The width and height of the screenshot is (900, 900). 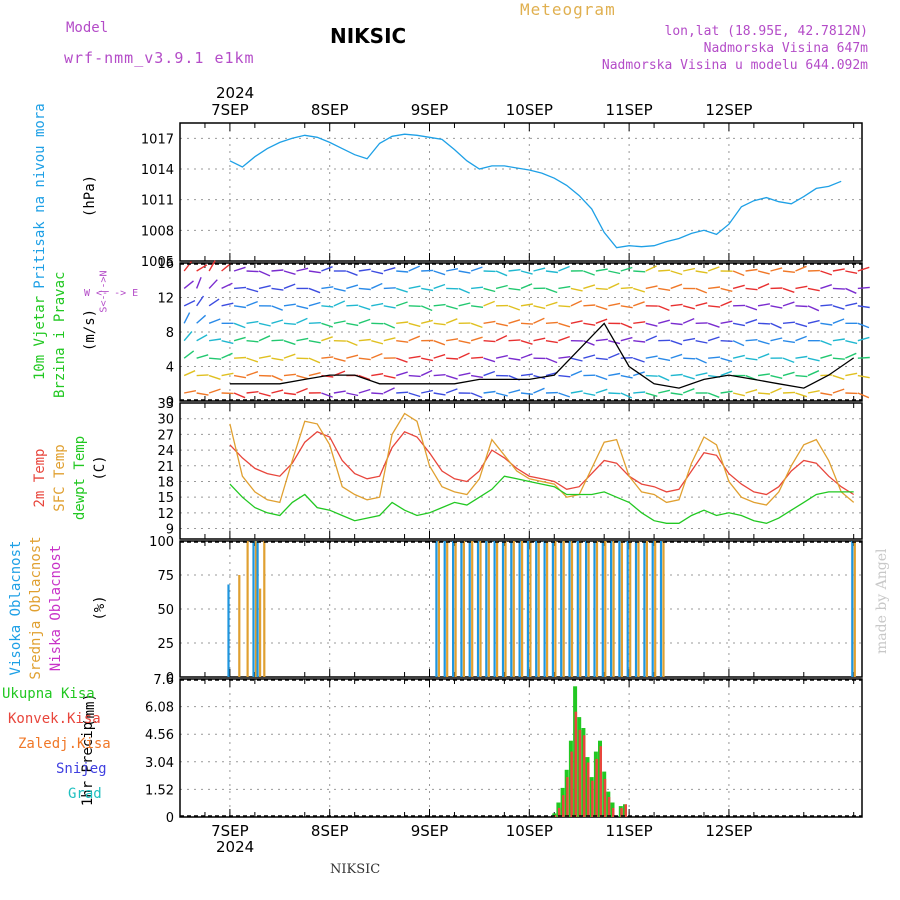 What do you see at coordinates (368, 36) in the screenshot?
I see `station-title: NIKSIC` at bounding box center [368, 36].